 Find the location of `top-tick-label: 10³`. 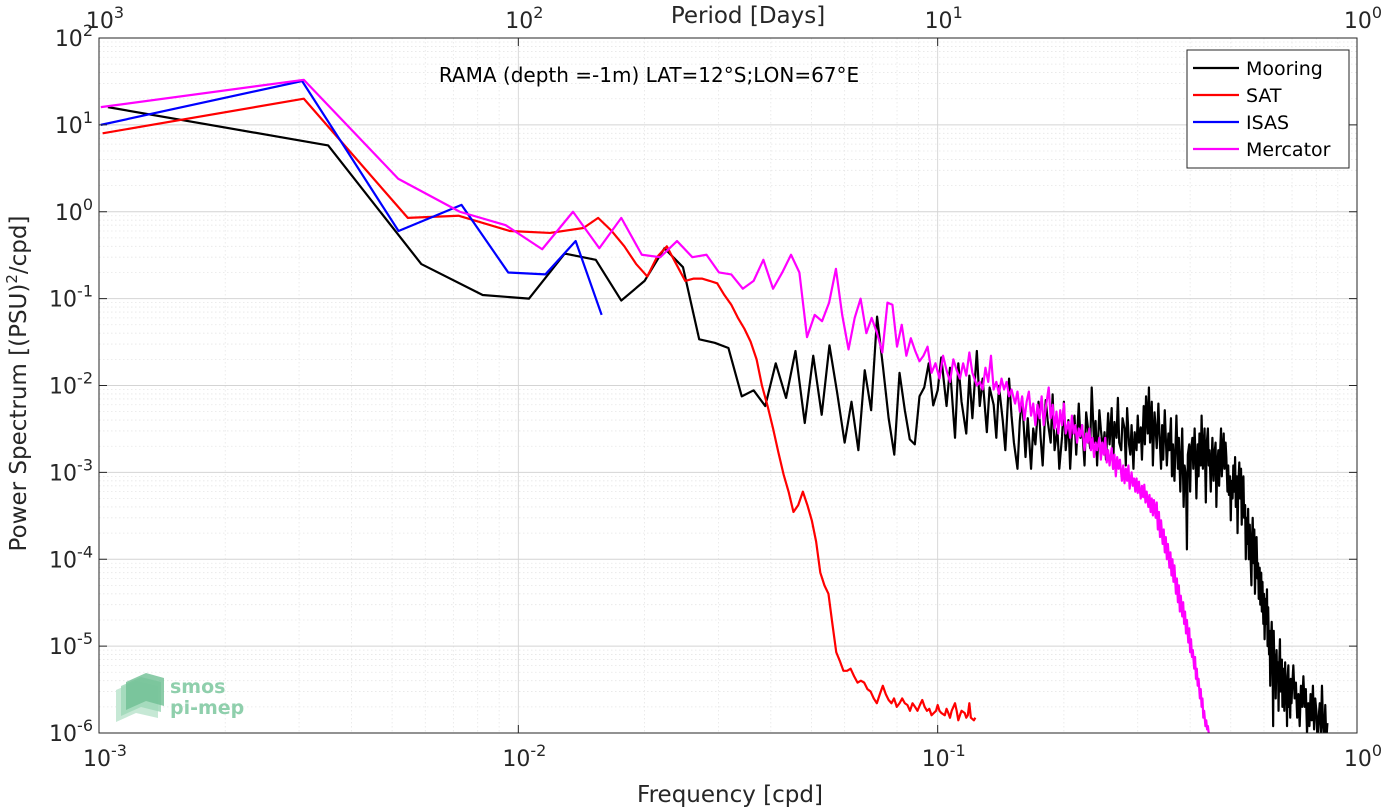

top-tick-label: 10³ is located at coordinates (105, 18).